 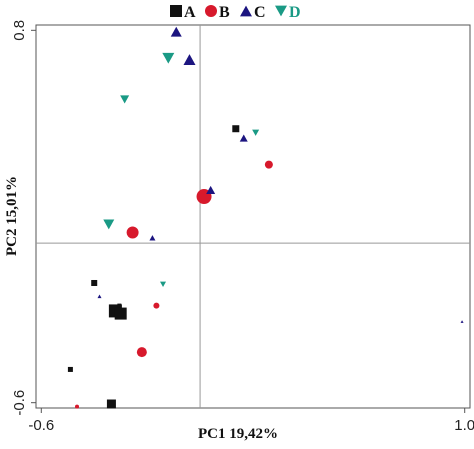 I want to click on legend-marker-c, so click(x=246, y=11).